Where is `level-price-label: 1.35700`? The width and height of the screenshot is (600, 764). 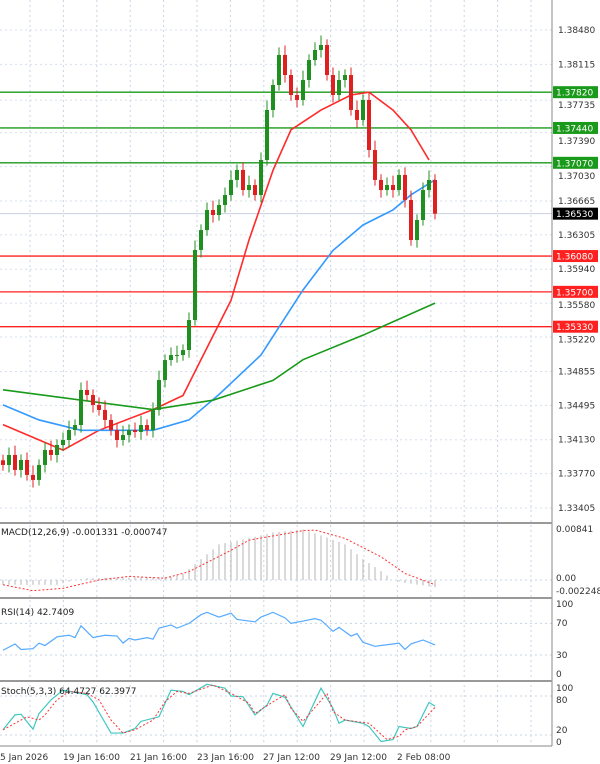
level-price-label: 1.35700 is located at coordinates (574, 293).